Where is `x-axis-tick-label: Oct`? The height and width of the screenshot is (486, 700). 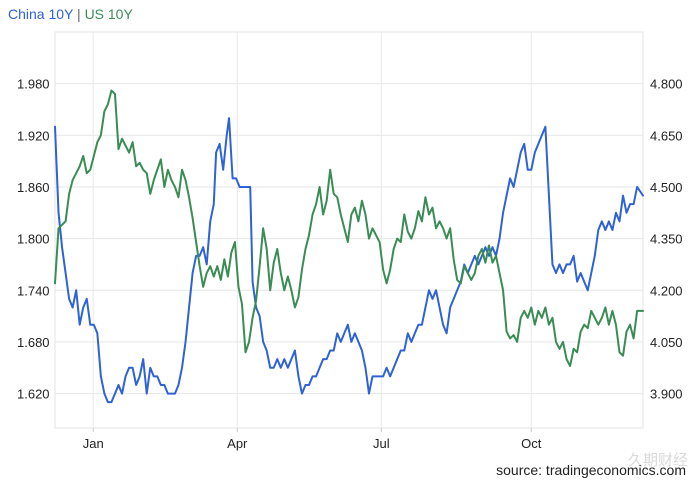 x-axis-tick-label: Oct is located at coordinates (531, 443).